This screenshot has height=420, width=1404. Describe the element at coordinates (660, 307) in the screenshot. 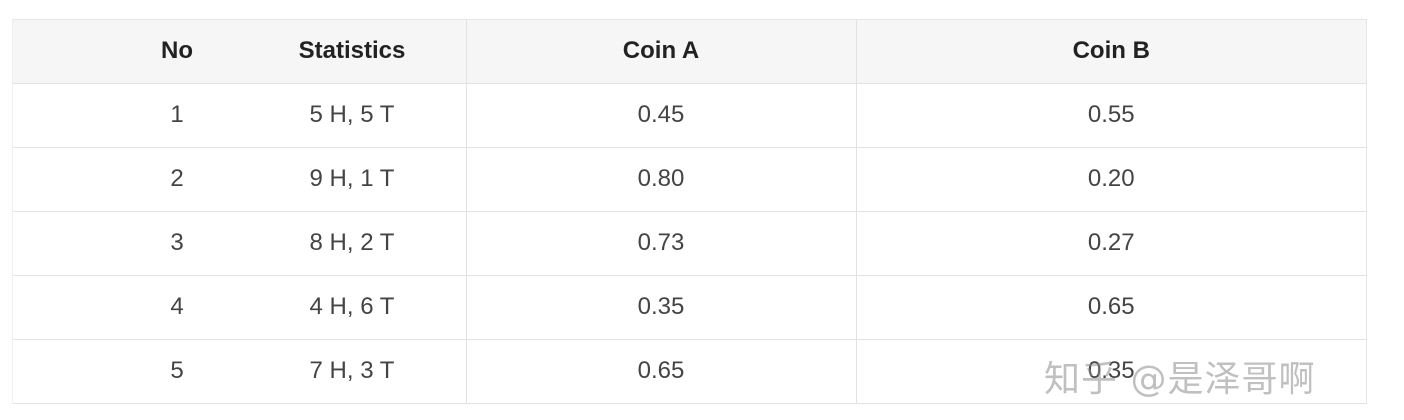

I see `cell-coin-a: 0.35` at that location.